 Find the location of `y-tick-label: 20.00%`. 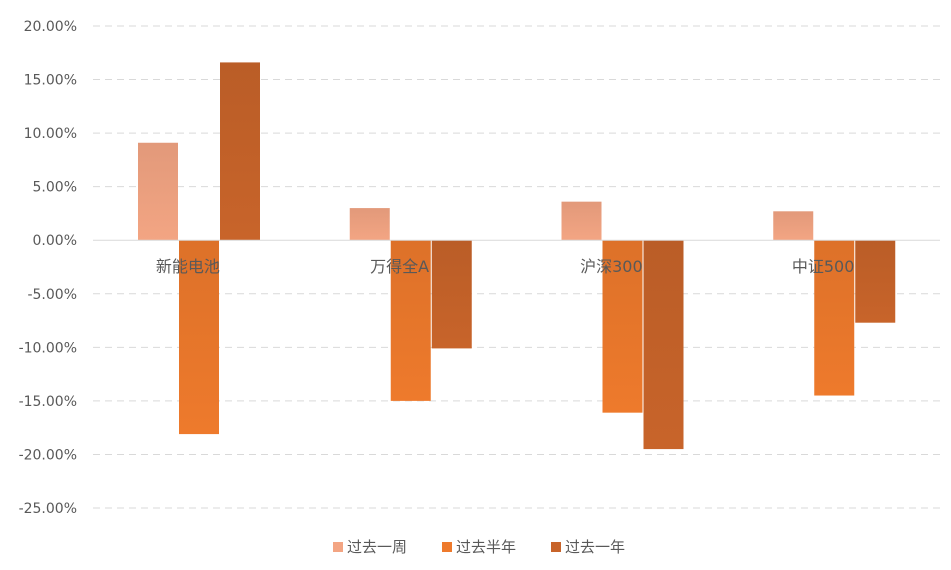

y-tick-label: 20.00% is located at coordinates (50, 27).